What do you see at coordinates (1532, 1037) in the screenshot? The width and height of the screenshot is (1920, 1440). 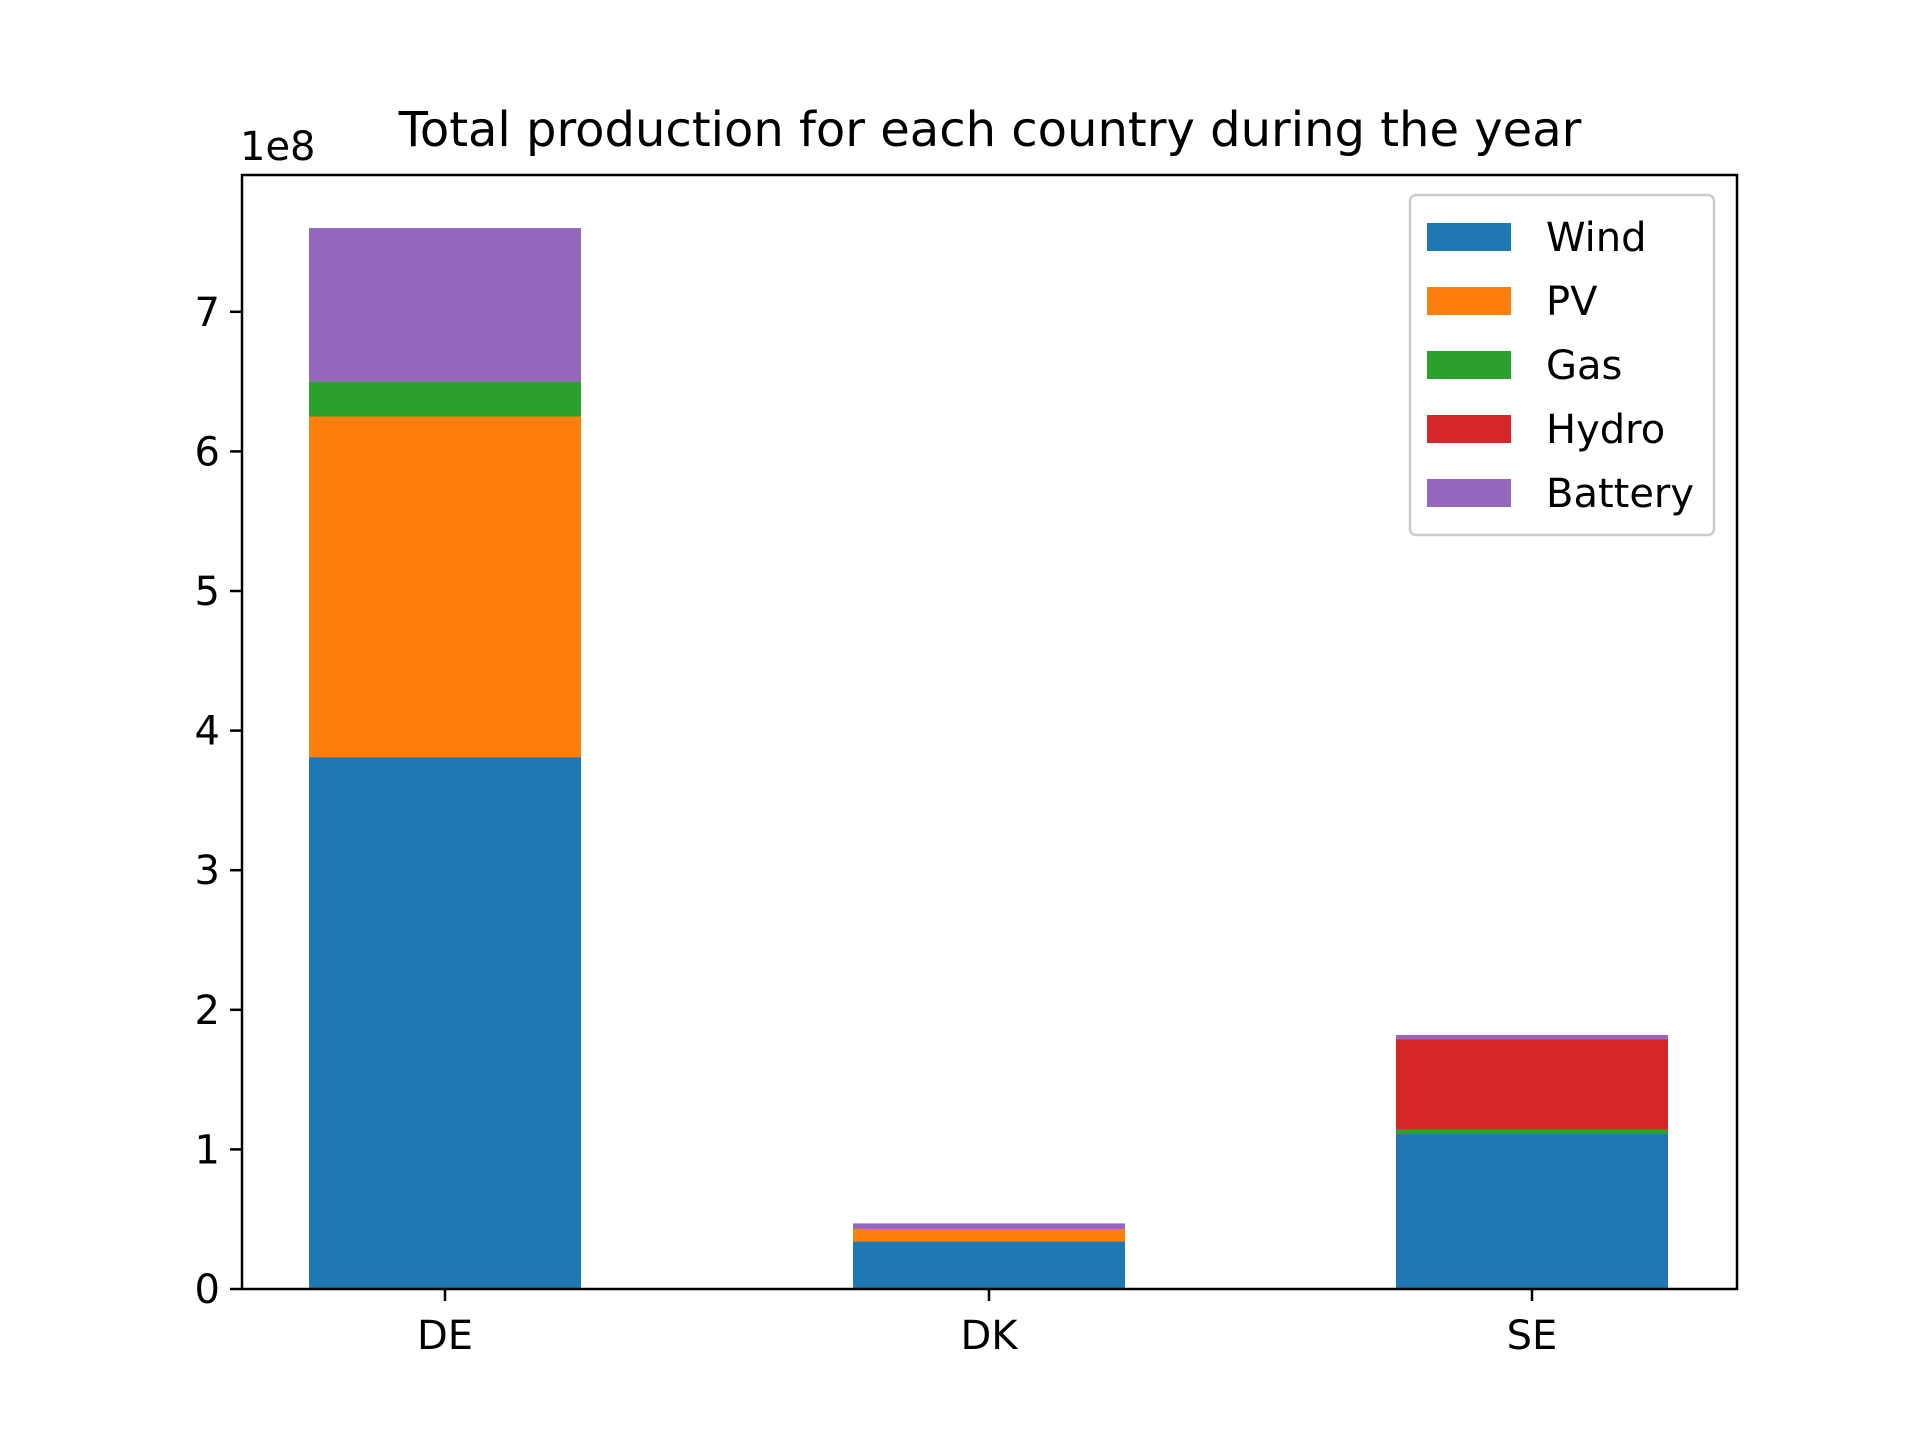 I see `bar-battery-se` at bounding box center [1532, 1037].